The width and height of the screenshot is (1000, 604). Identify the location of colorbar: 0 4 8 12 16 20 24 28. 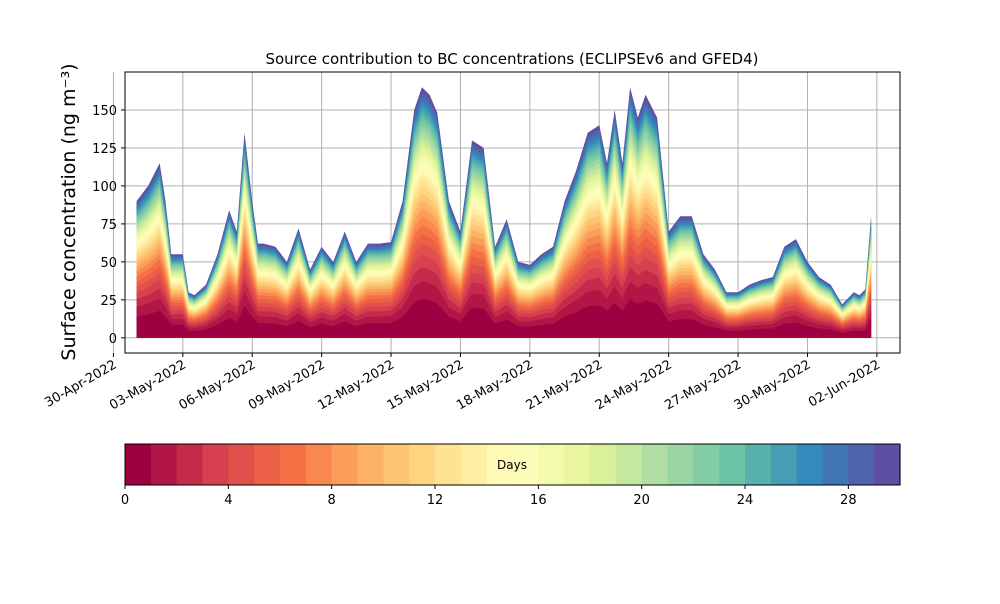
(511, 475).